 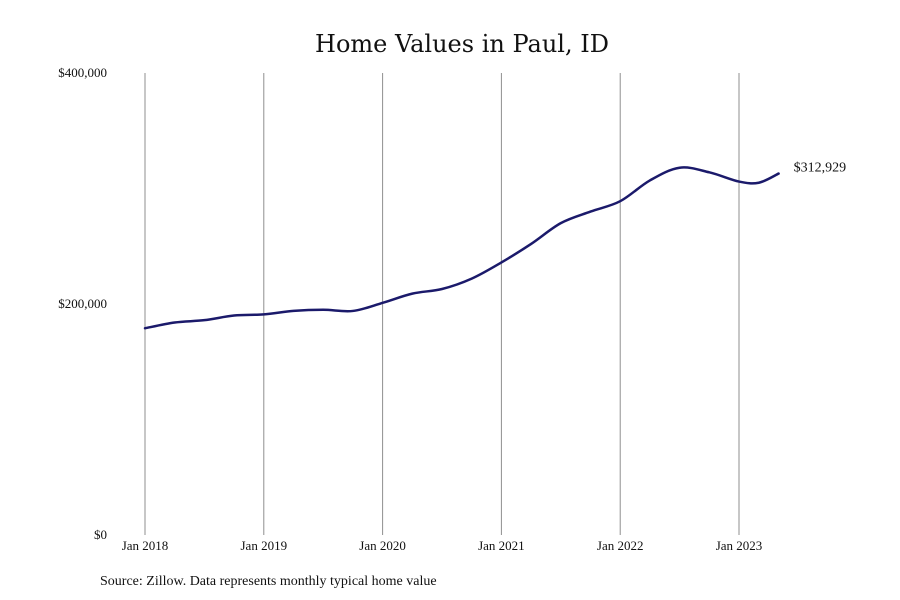 I want to click on x-tick-label-2: Jan 2020, so click(x=382, y=545).